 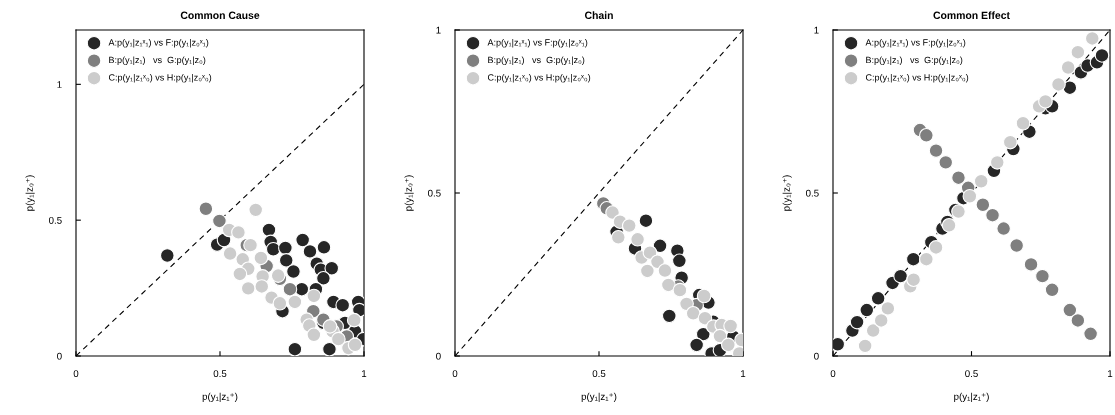 What do you see at coordinates (220, 15) in the screenshot?
I see `chart-title: Common Cause` at bounding box center [220, 15].